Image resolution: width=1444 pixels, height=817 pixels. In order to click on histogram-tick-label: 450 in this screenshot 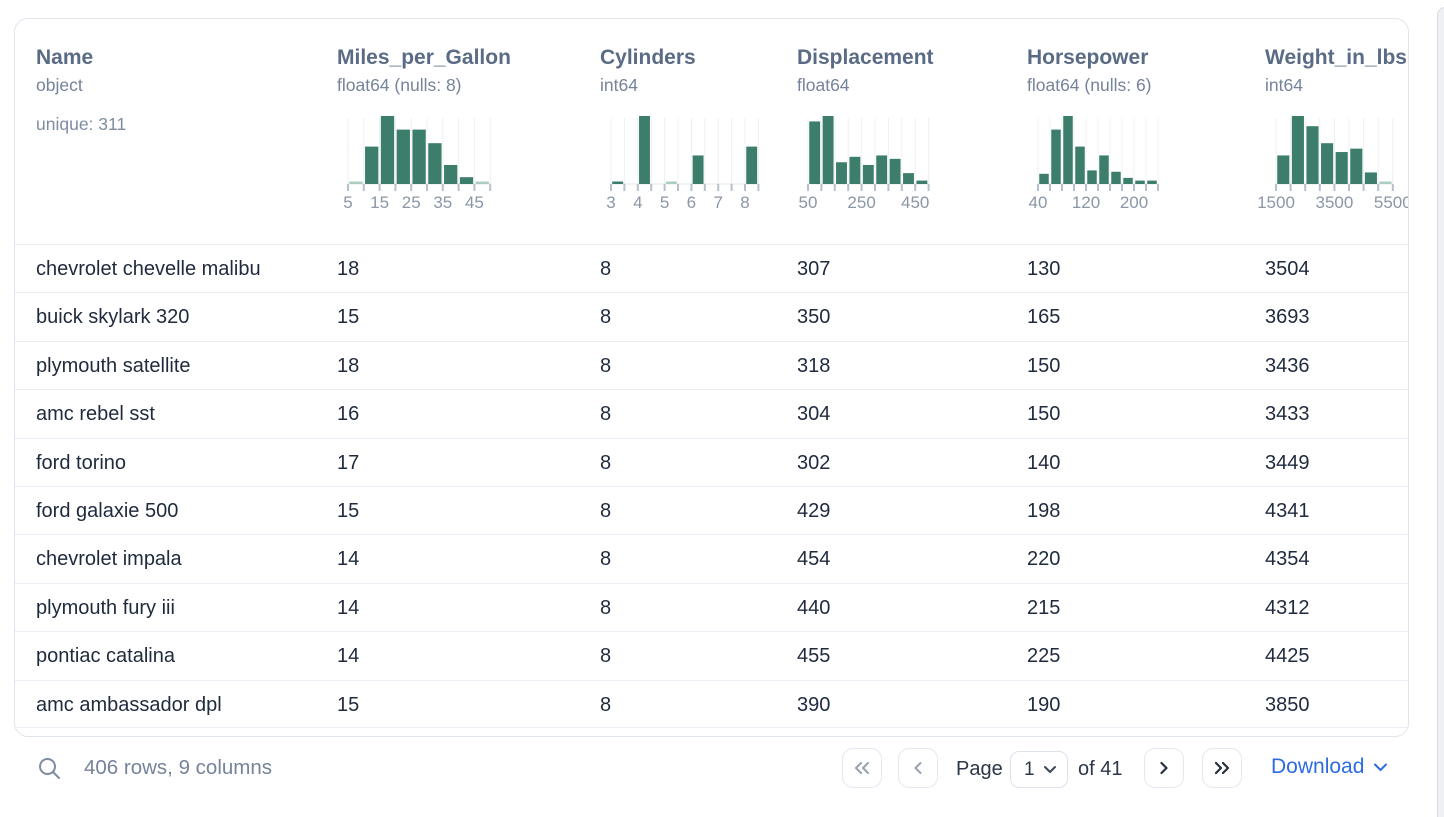, I will do `click(915, 202)`.